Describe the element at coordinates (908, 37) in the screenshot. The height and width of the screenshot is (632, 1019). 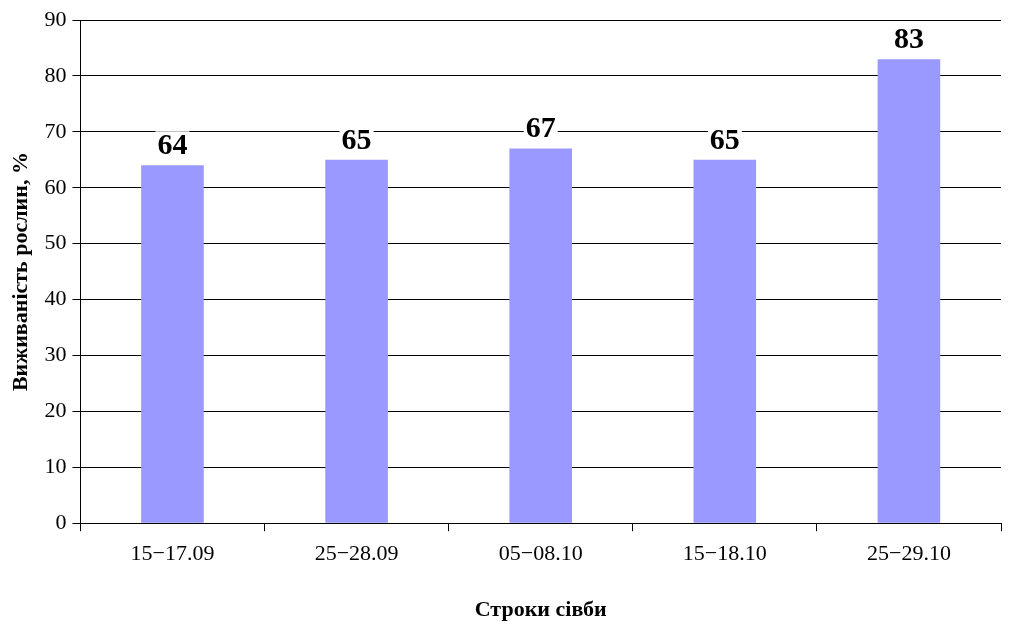
I see `data-label: 83` at that location.